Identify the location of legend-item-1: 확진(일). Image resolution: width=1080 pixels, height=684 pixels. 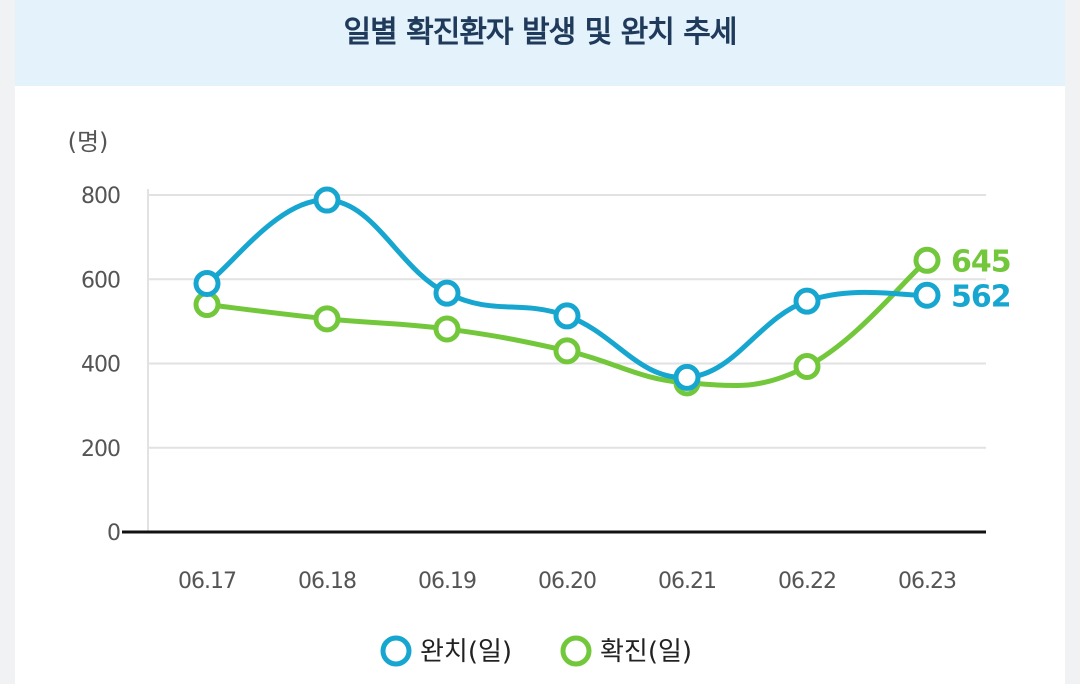
(626, 651).